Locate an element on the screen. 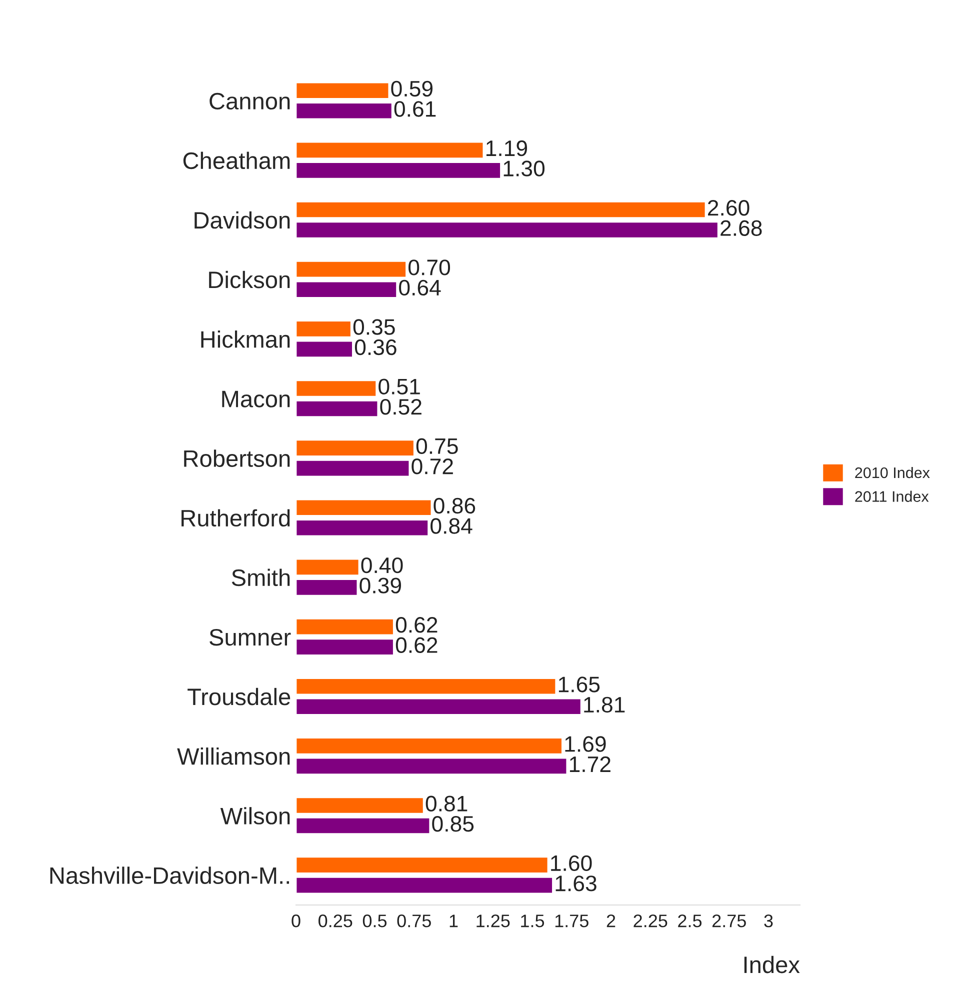 This screenshot has height=992, width=955. data-label: 0.81 is located at coordinates (447, 804).